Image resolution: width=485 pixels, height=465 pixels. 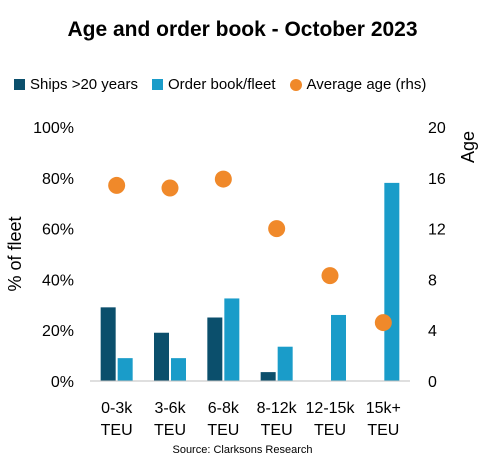 What do you see at coordinates (53, 255) in the screenshot?
I see `left-axis-ticks: 0% 20% 40% 60% 80% 100%` at bounding box center [53, 255].